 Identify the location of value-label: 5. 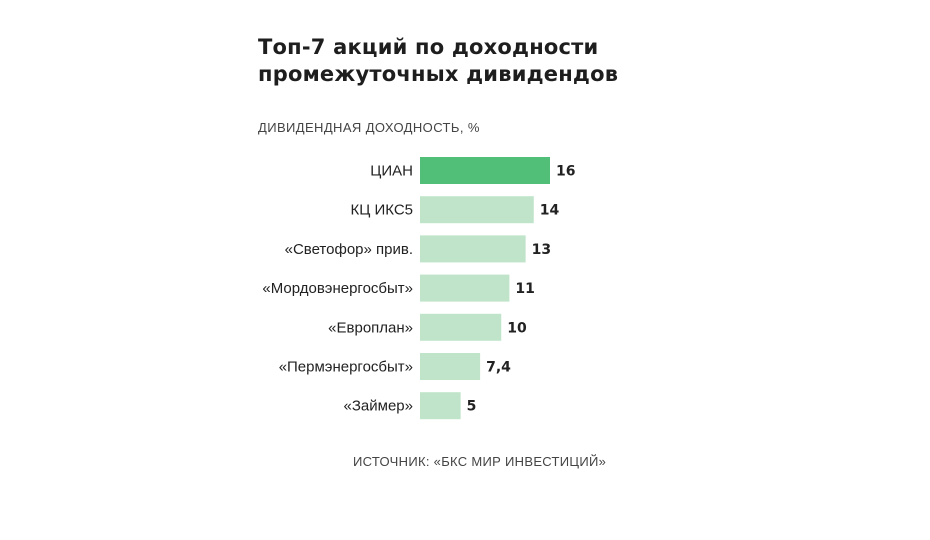
(472, 407).